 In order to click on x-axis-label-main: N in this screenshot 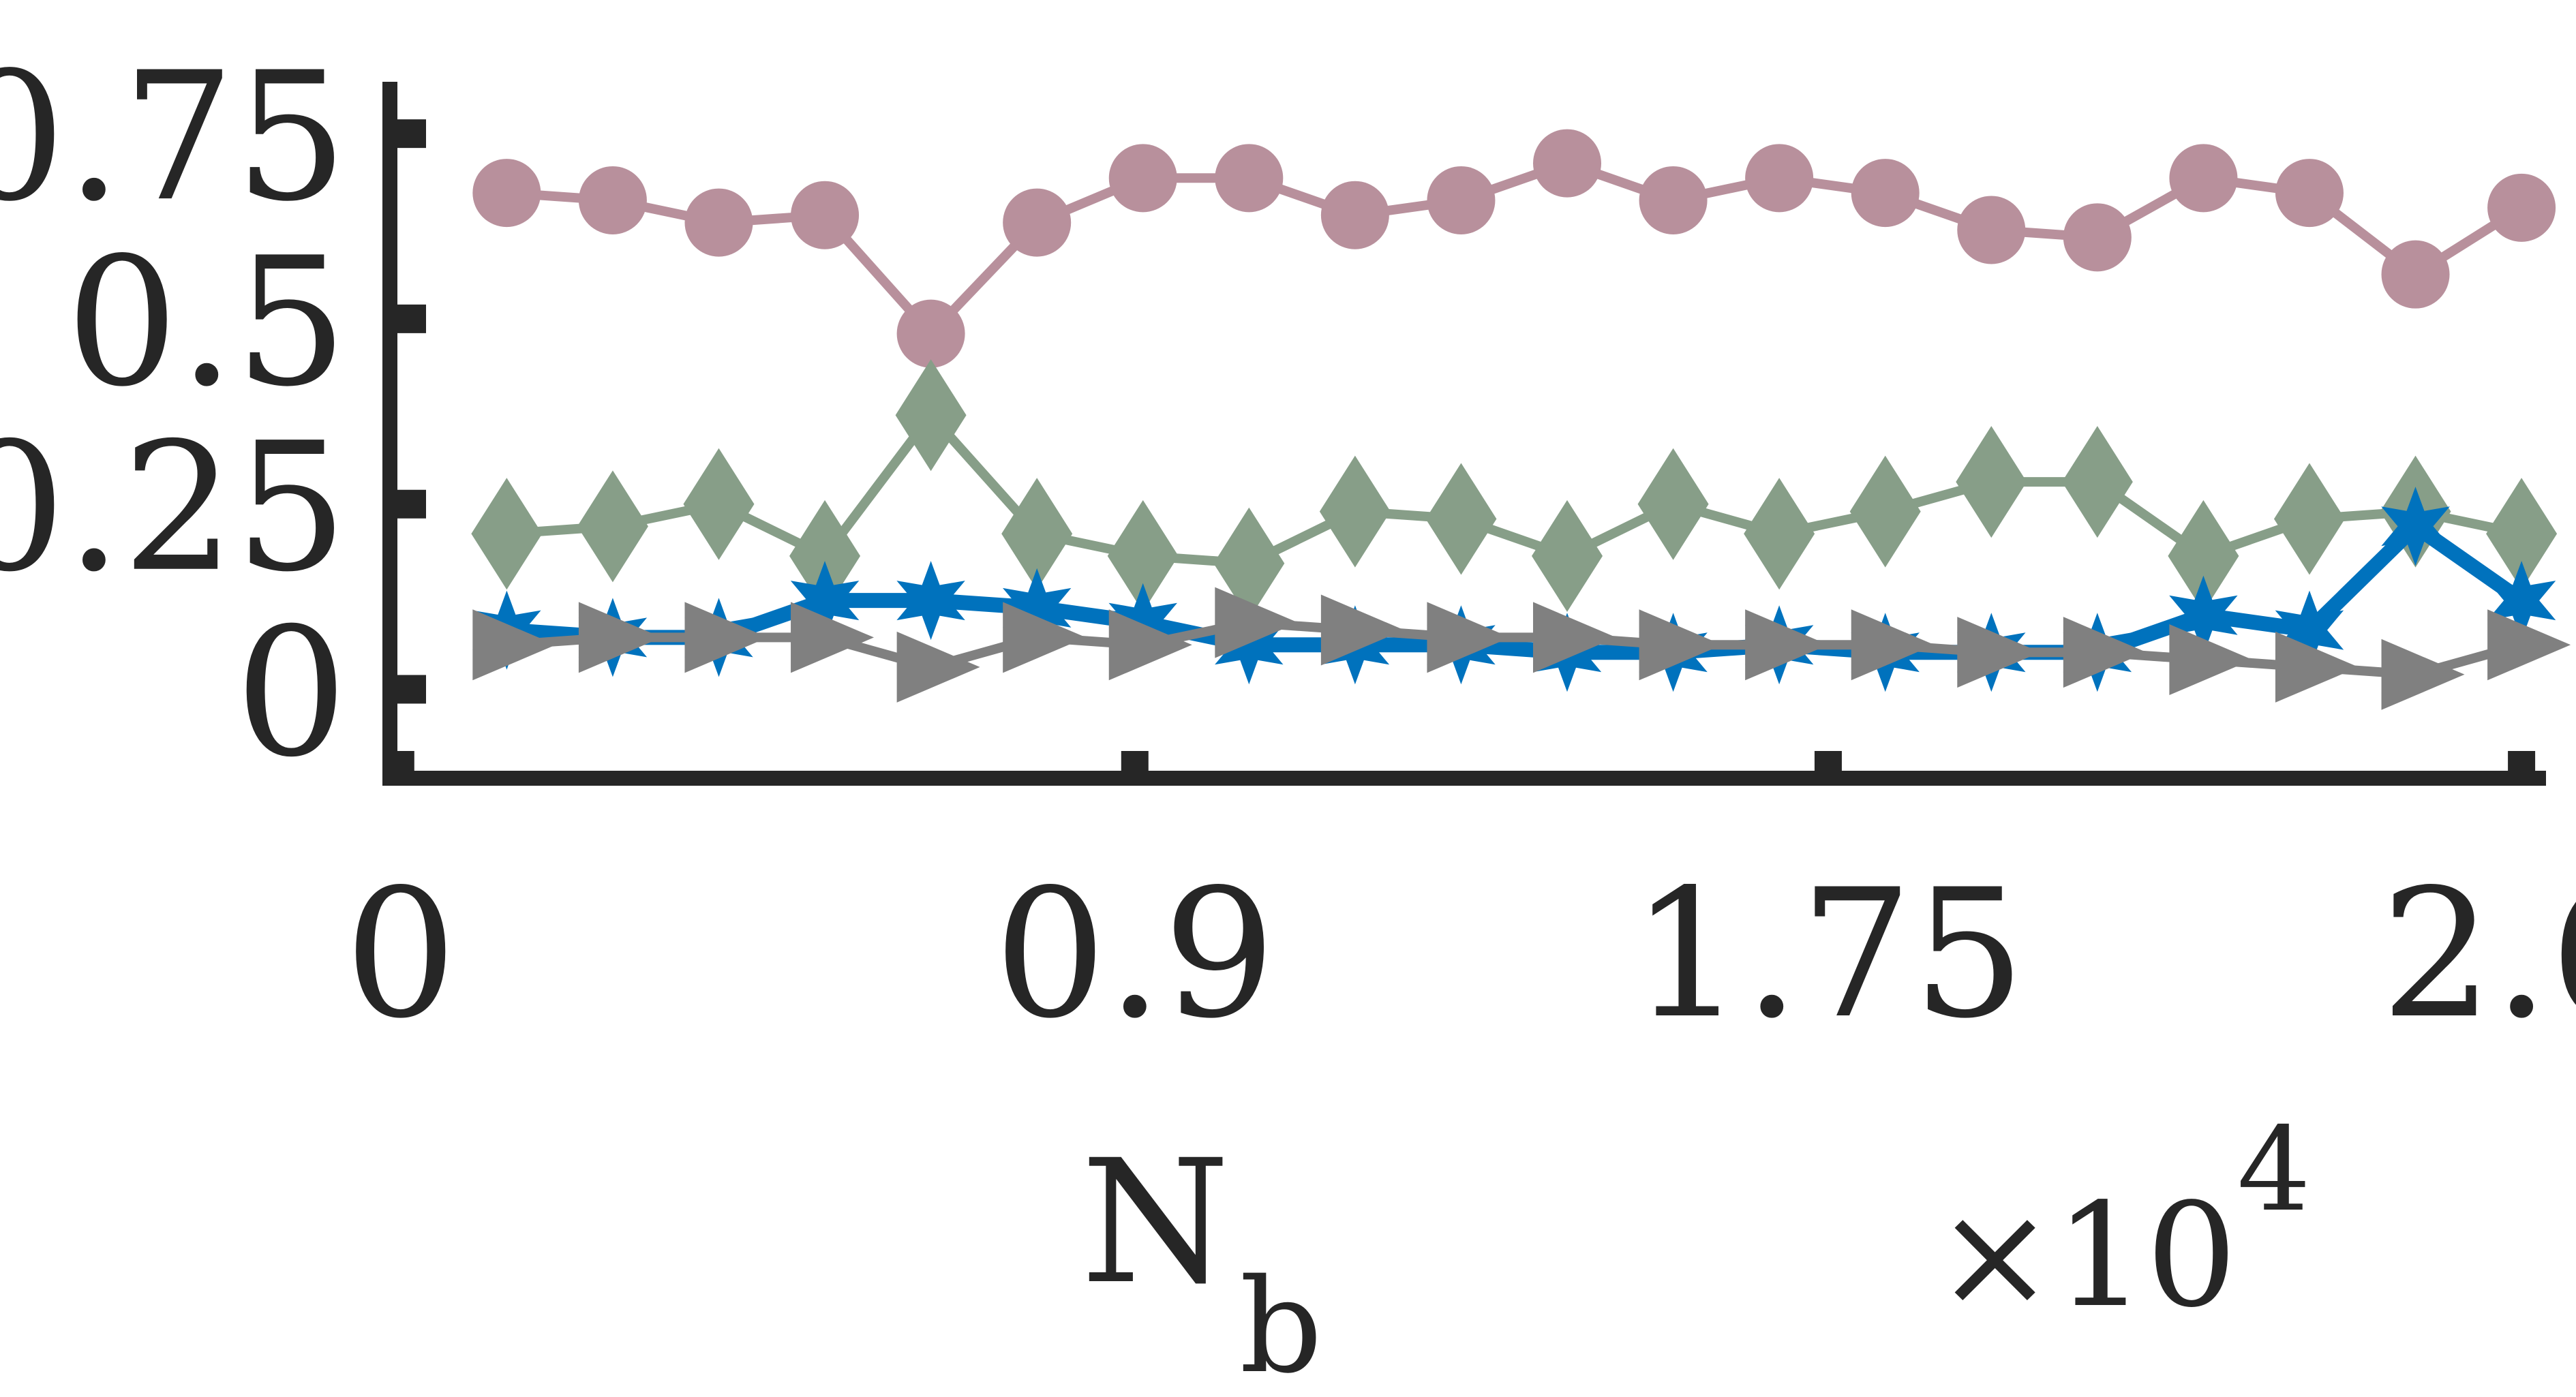, I will do `click(1155, 1222)`.